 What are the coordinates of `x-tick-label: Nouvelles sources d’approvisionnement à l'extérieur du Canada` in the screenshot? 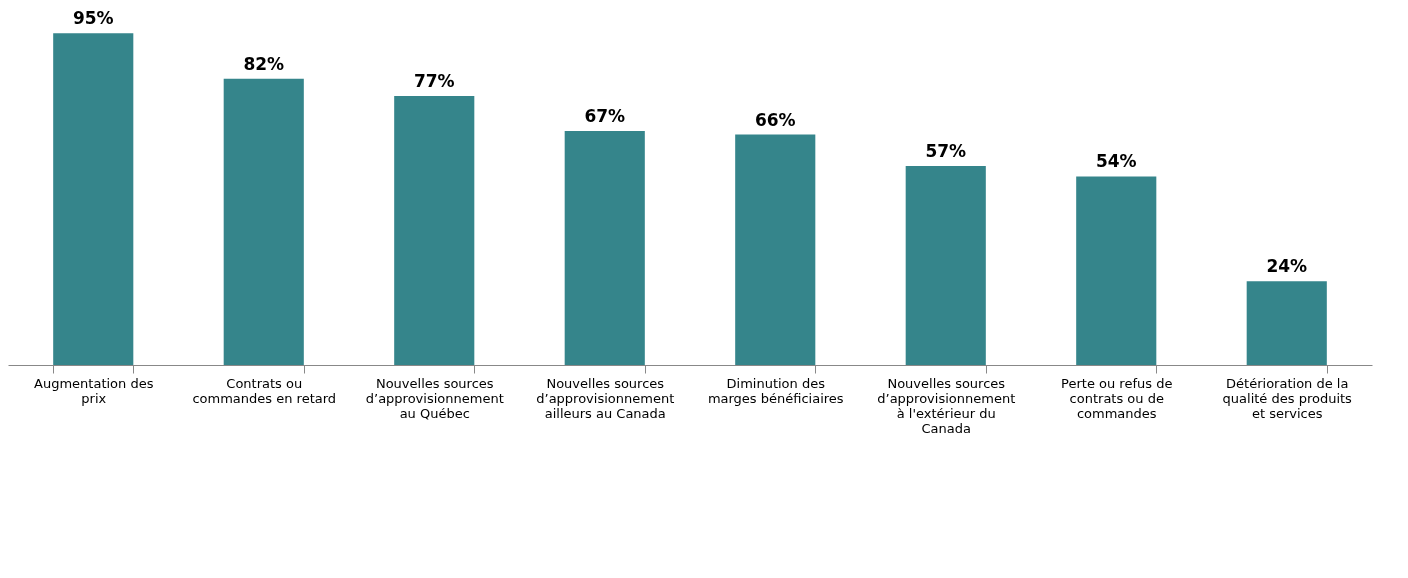 It's located at (946, 405).